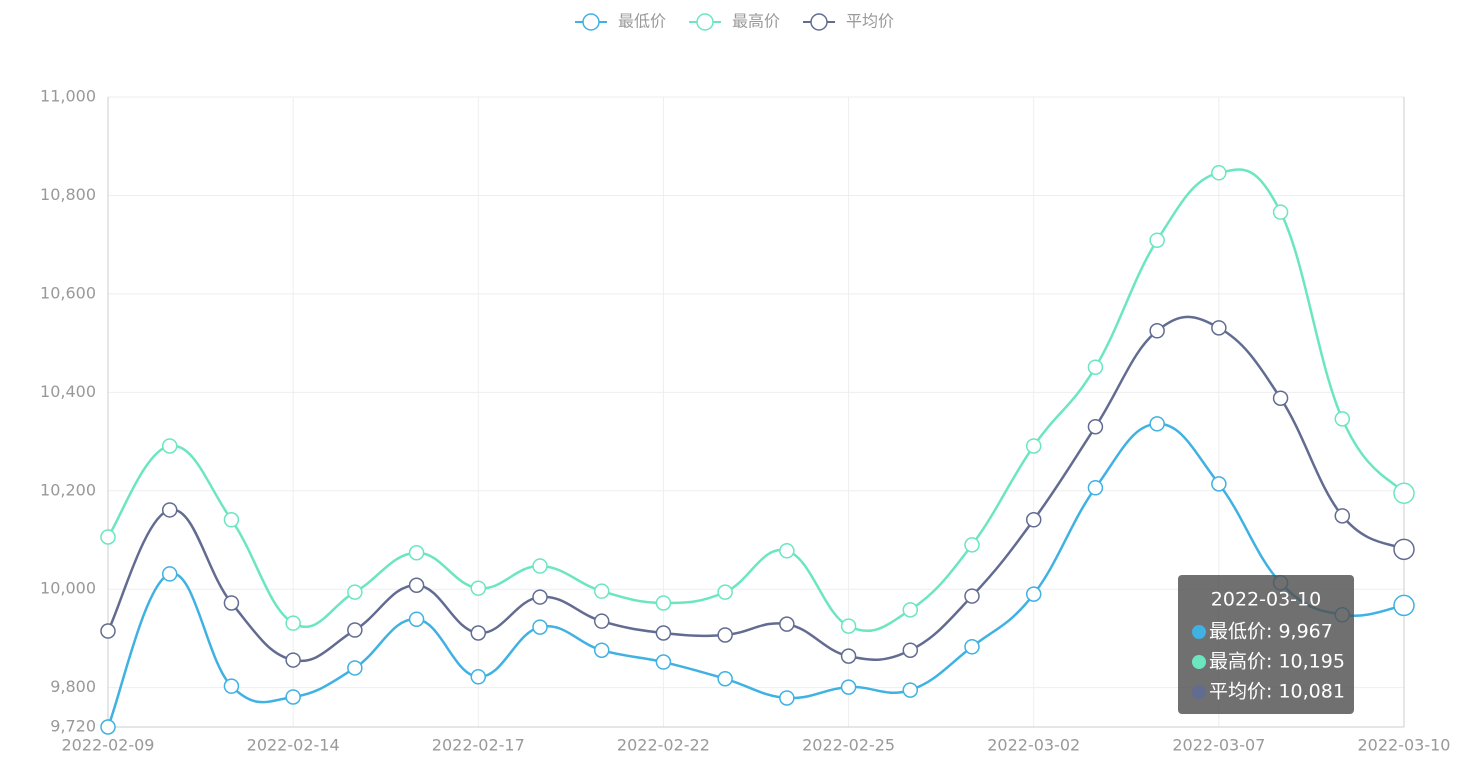 This screenshot has height=769, width=1462. Describe the element at coordinates (848, 745) in the screenshot. I see `x-tick-label: 2022-02-25` at that location.